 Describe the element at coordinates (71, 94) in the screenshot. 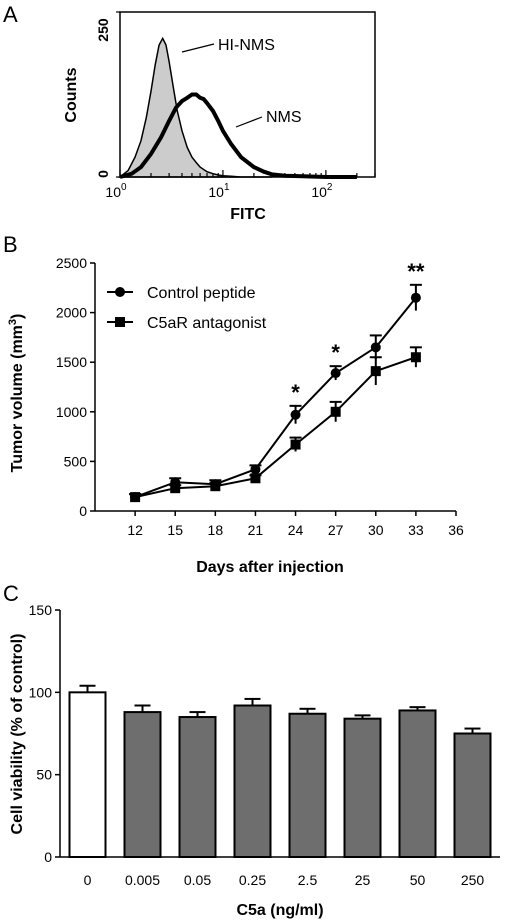

I see `panel-a-ylabel: Counts` at that location.